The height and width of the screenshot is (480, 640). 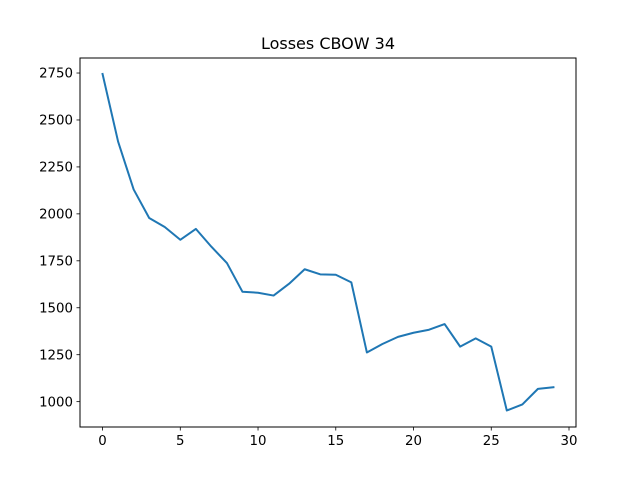 I want to click on y-axis: 1000 1250 1500 1750 2000 2250 2500 2750, so click(x=59, y=238).